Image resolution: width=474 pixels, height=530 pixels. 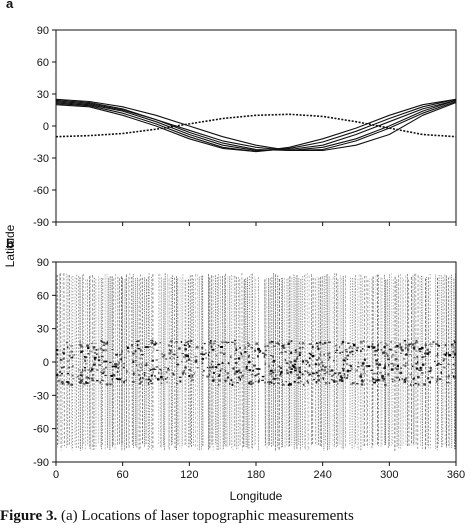 What do you see at coordinates (41, 191) in the screenshot?
I see `panel-a-ytick-label: -60` at bounding box center [41, 191].